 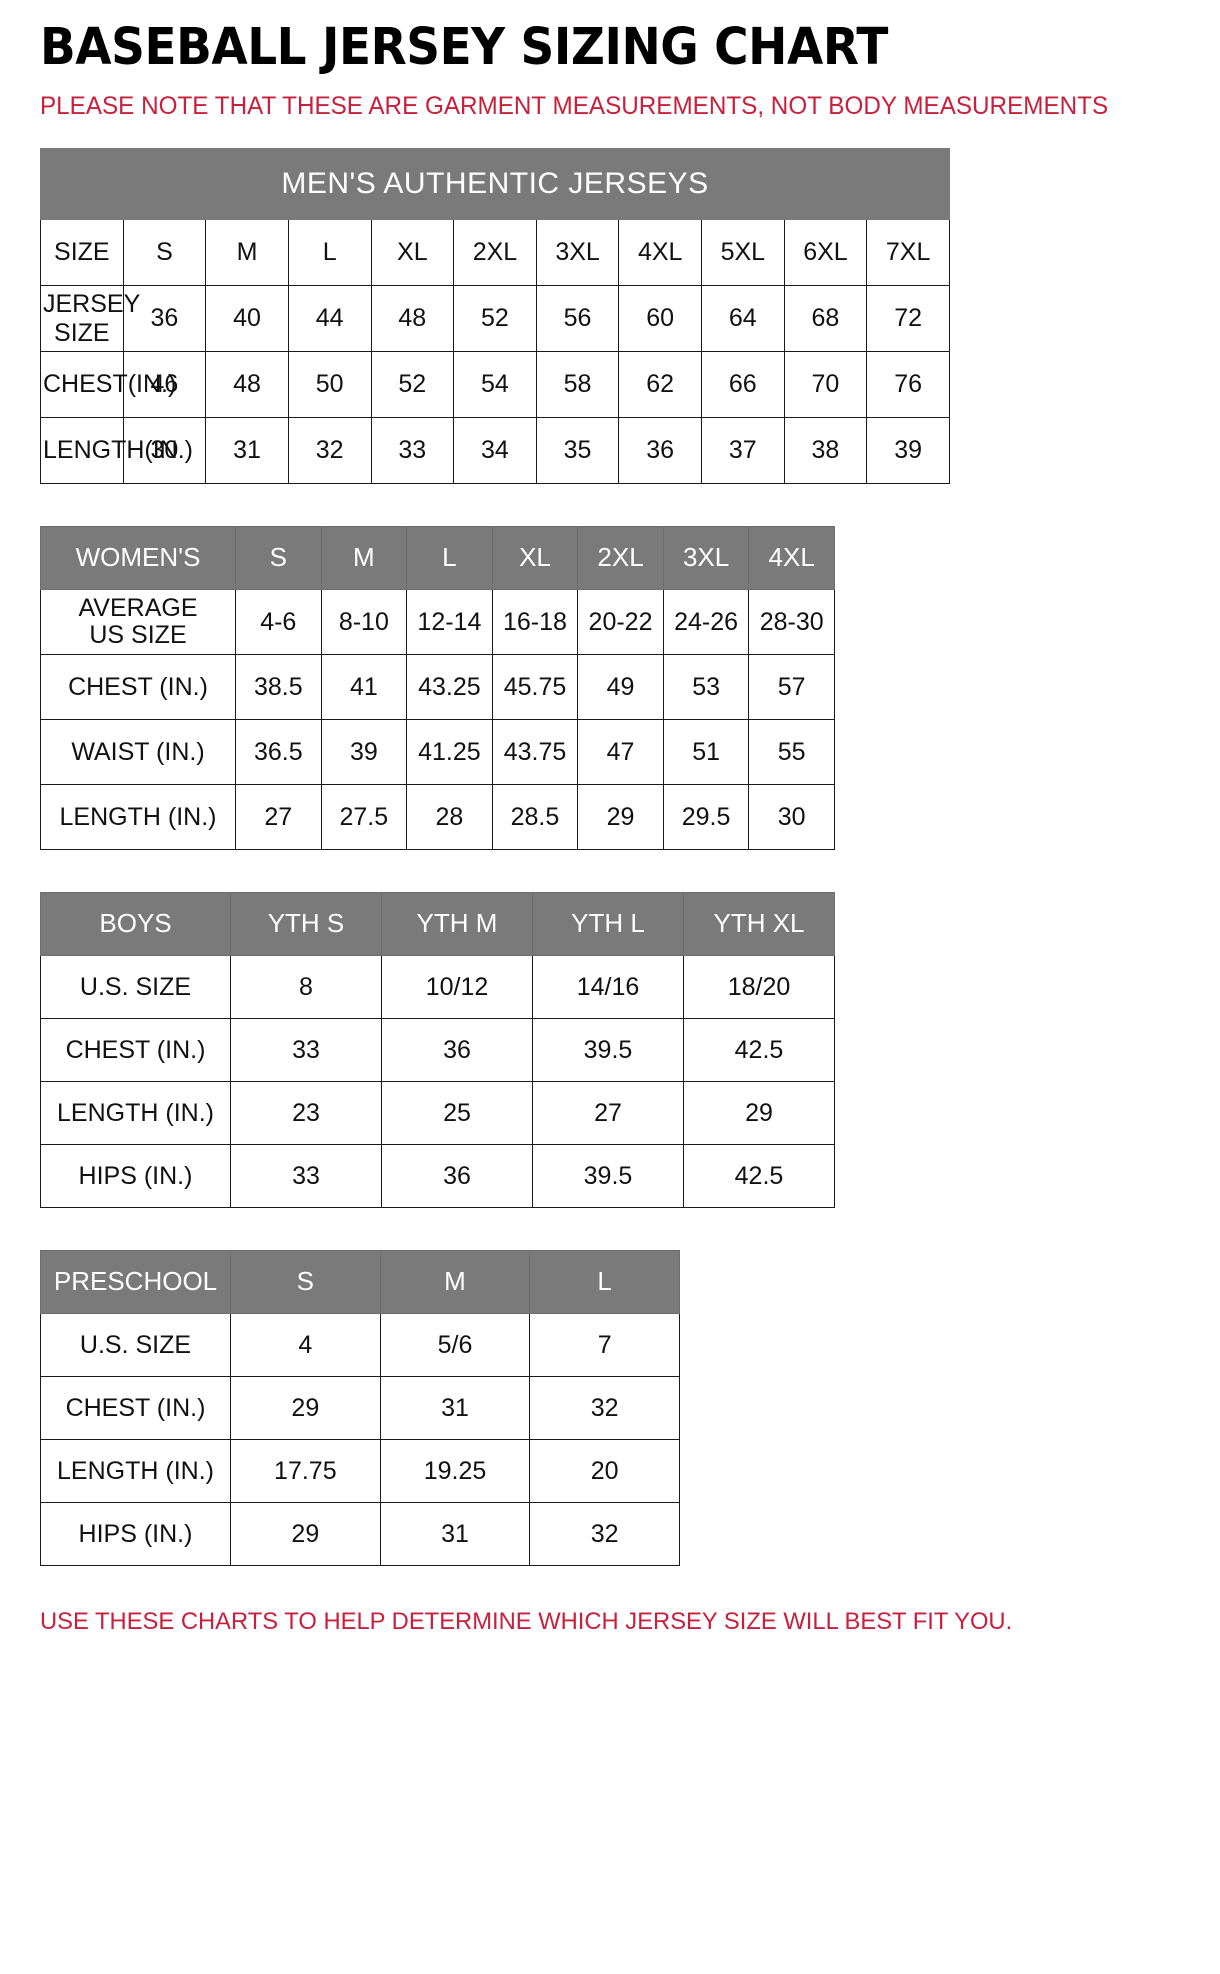 What do you see at coordinates (449, 817) in the screenshot?
I see `cell-value: 28` at bounding box center [449, 817].